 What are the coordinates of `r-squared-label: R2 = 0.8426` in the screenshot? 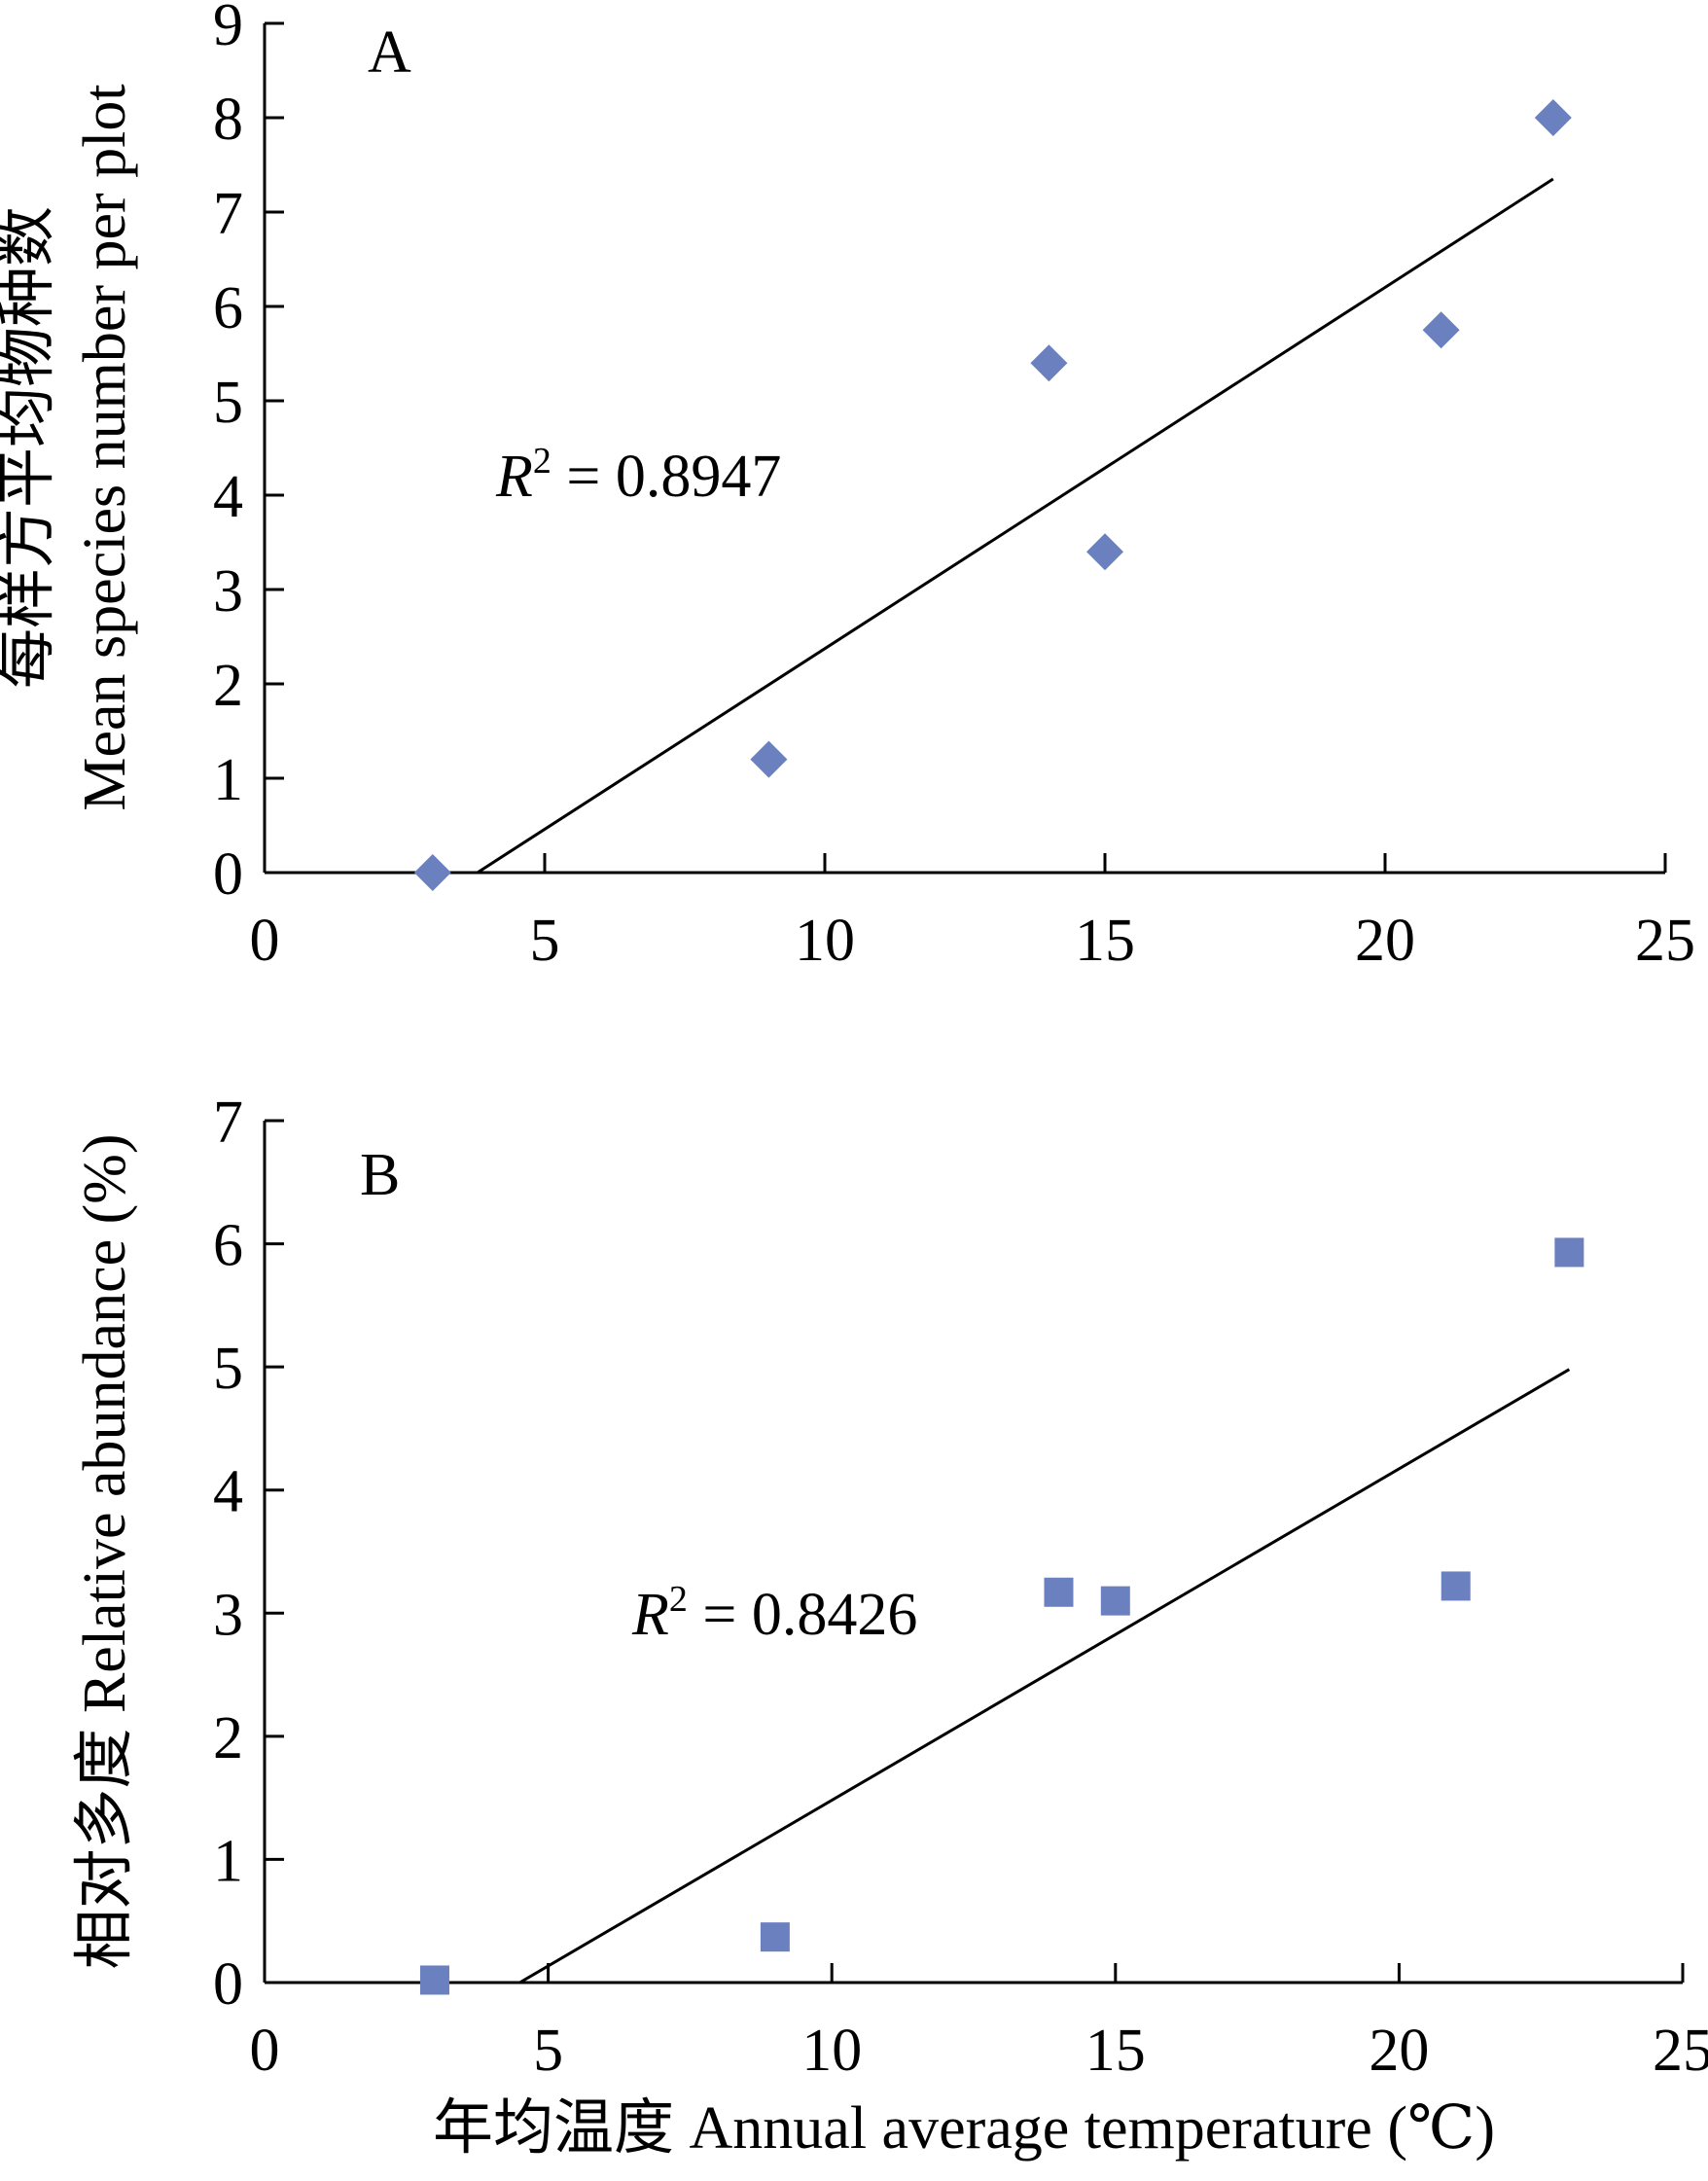 It's located at (774, 1613).